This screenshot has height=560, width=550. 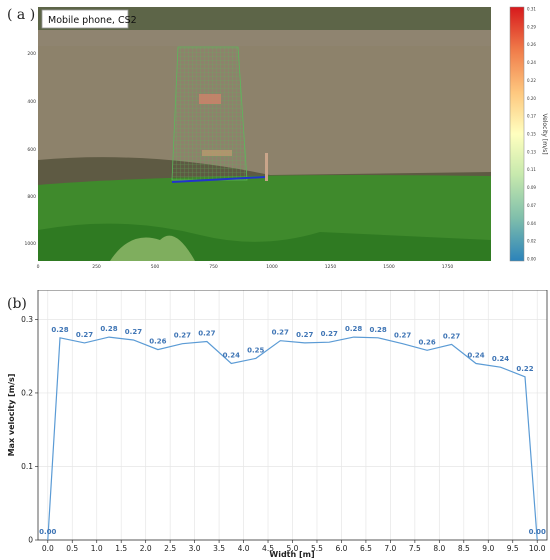 I want to click on y-tick-label: 0.3, so click(x=27, y=319).